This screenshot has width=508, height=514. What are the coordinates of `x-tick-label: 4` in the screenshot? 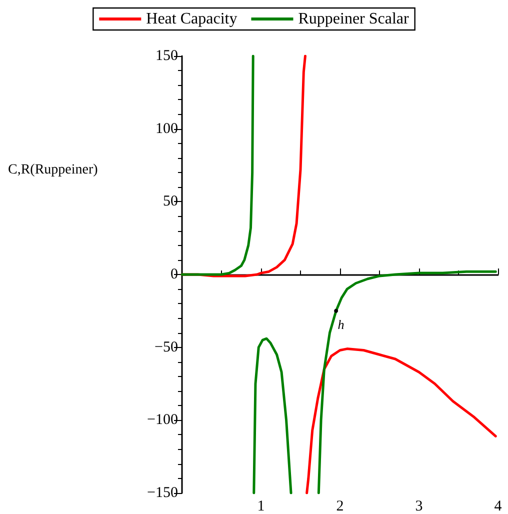 It's located at (498, 506).